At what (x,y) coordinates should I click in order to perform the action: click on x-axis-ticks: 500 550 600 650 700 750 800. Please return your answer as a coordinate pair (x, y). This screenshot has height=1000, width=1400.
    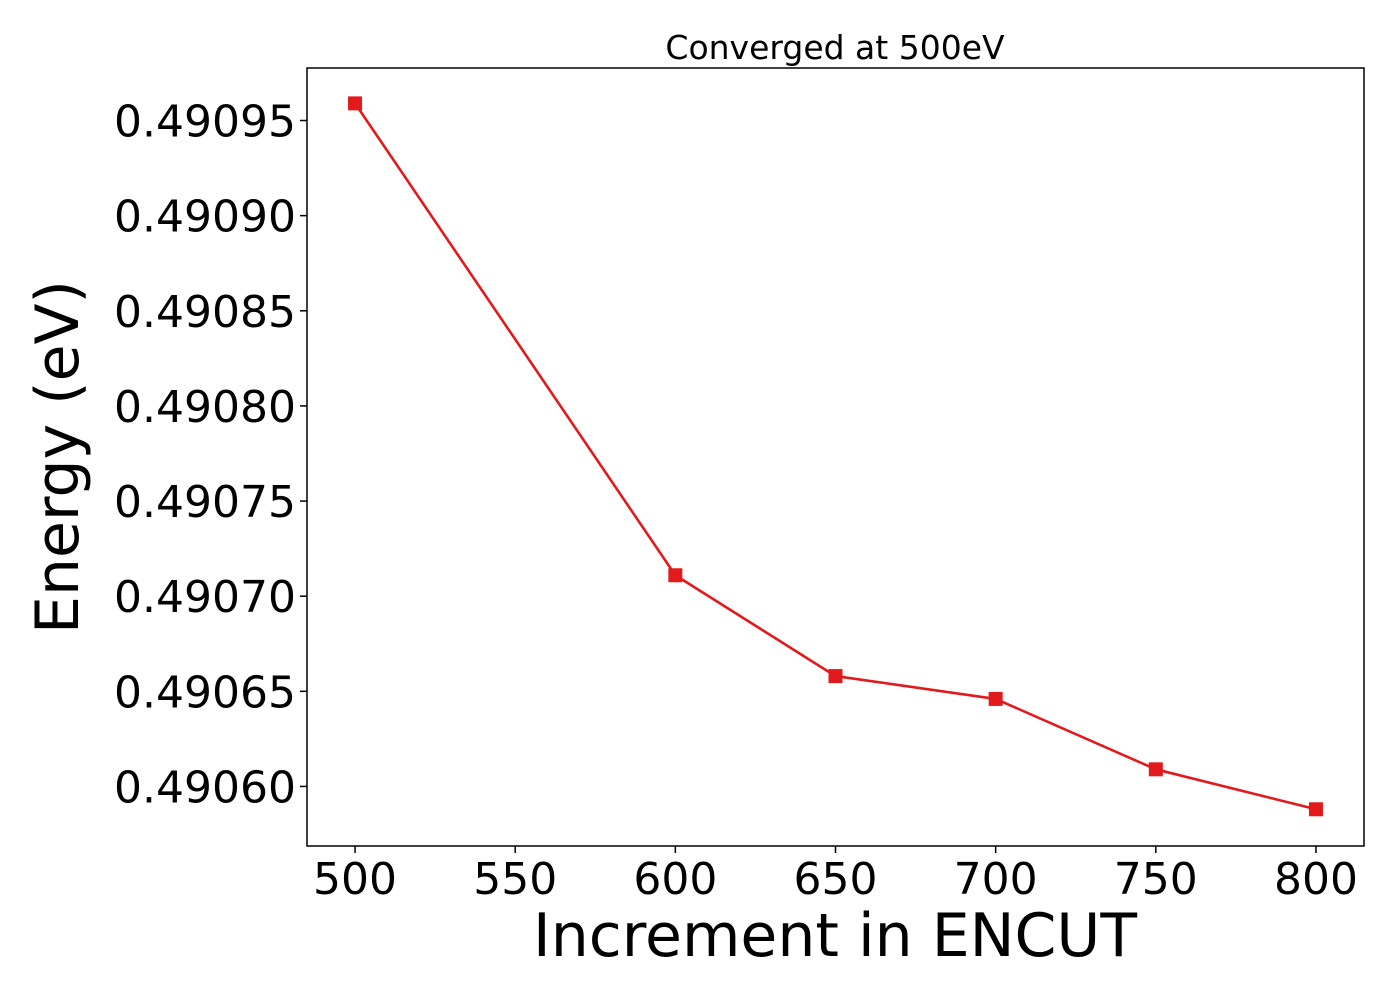
    Looking at the image, I should click on (835, 875).